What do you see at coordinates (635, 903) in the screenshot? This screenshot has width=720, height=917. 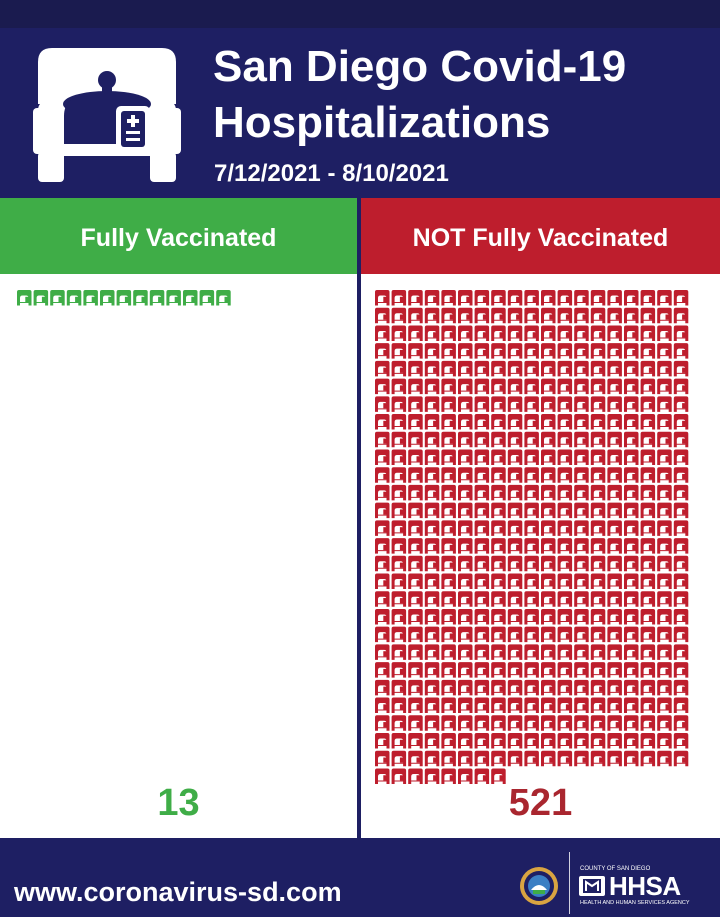 I see `org-agency-label: HEALTH AND HUMAN SERVICES AGENCY` at bounding box center [635, 903].